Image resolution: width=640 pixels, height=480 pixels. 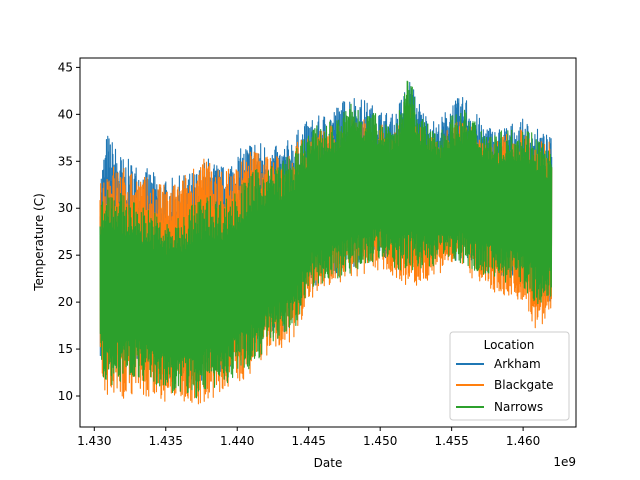 I want to click on y-axis: 10 15 20 25 30 35 40 45, so click(x=69, y=231).